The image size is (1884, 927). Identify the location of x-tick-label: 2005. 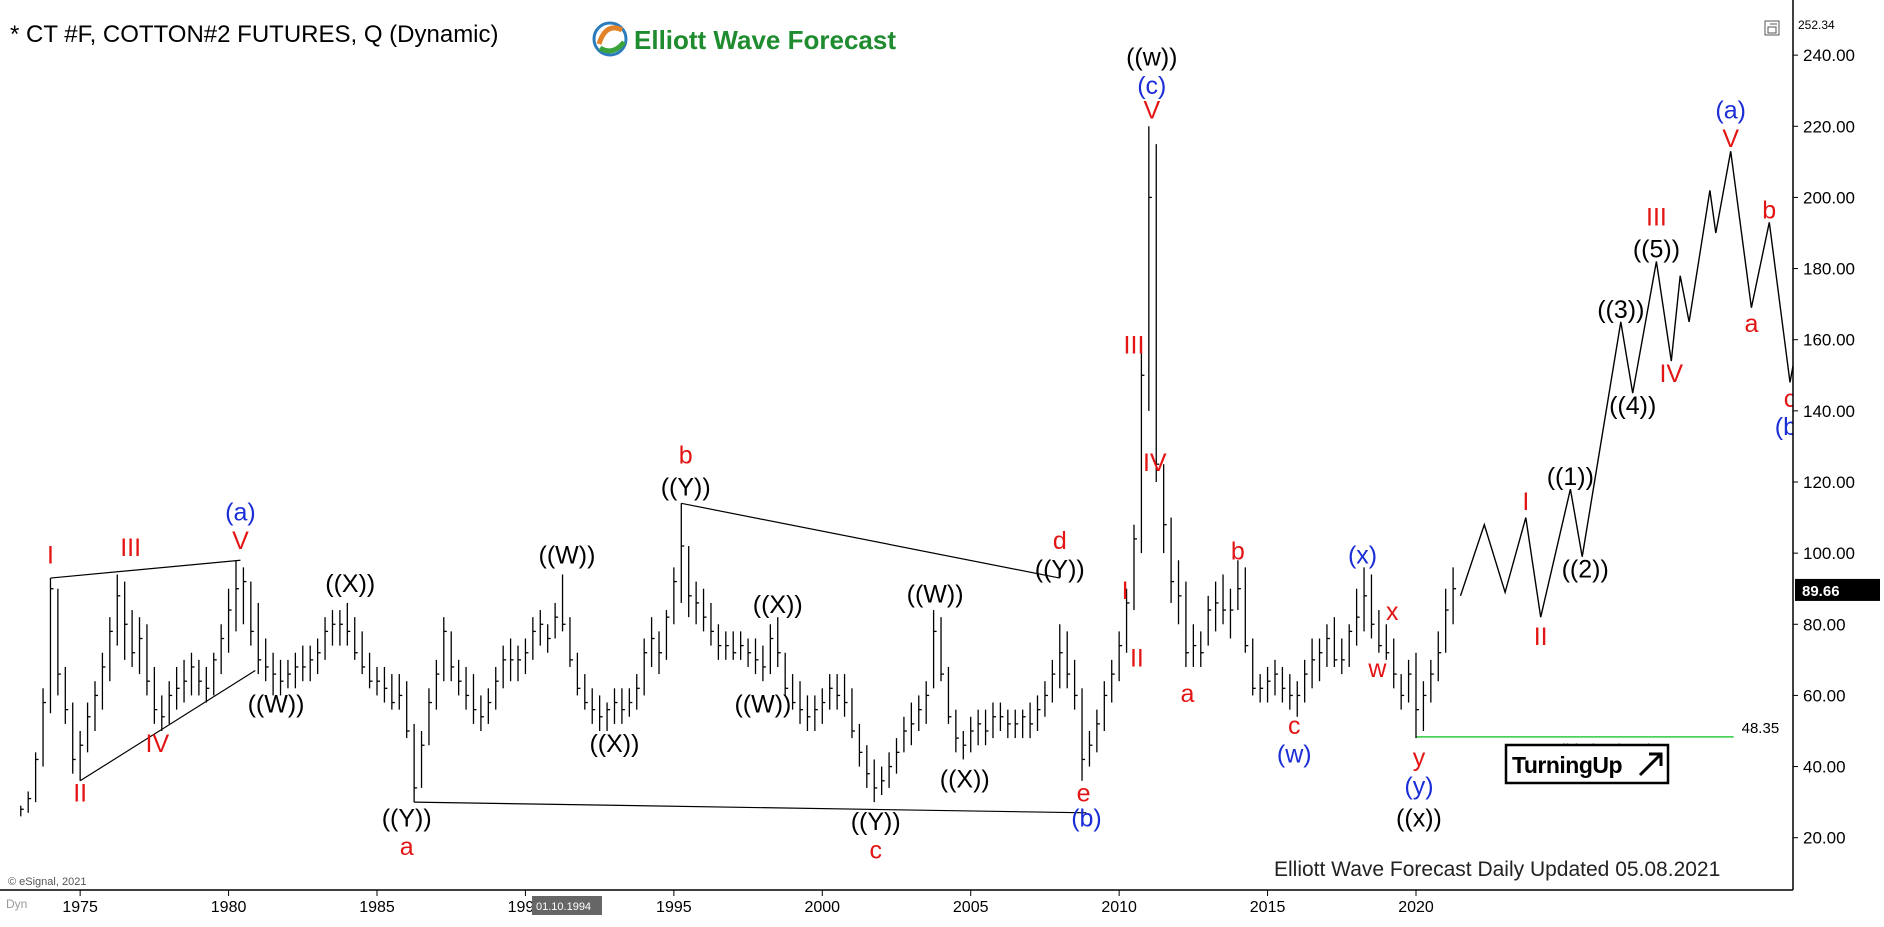
(971, 907).